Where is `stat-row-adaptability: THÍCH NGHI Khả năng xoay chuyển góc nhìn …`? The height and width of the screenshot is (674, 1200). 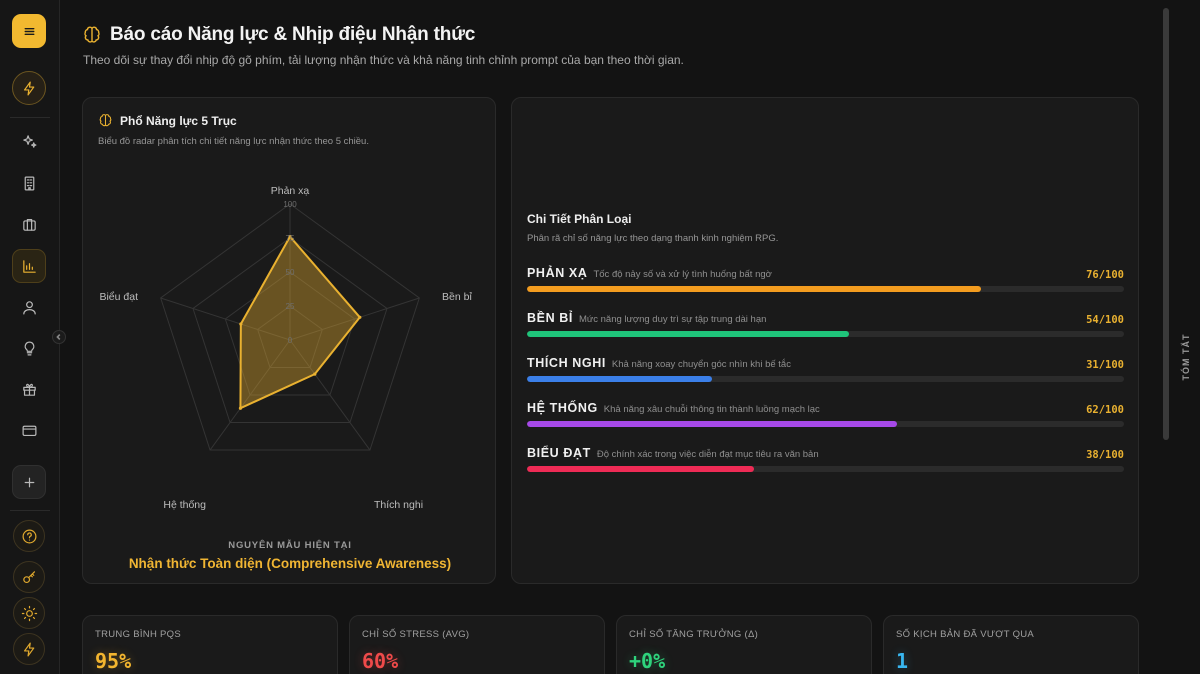
stat-row-adaptability: THÍCH NGHI Khả năng xoay chuyển góc nhìn … is located at coordinates (825, 376).